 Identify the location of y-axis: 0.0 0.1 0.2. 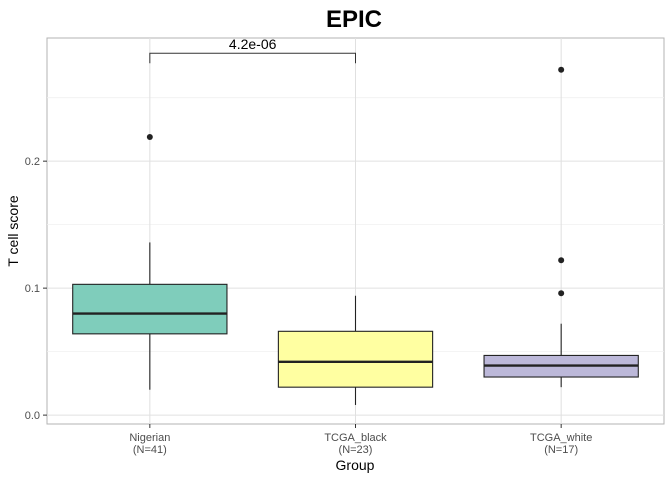
(36, 289).